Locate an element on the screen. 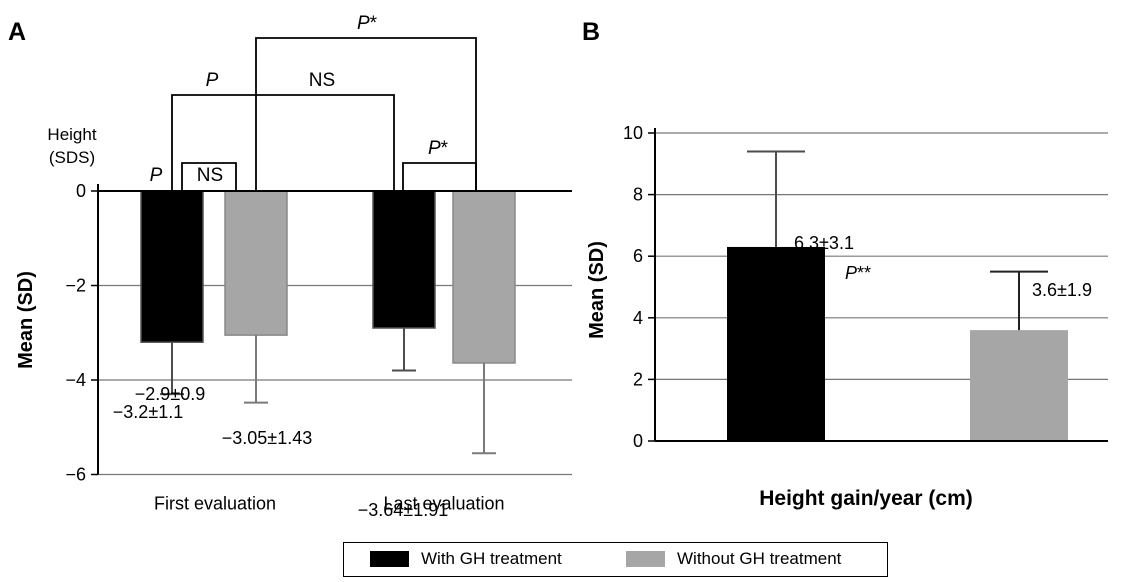 Image resolution: width=1123 pixels, height=582 pixels. a-y-axis-title: Mean (SD) is located at coordinates (26, 320).